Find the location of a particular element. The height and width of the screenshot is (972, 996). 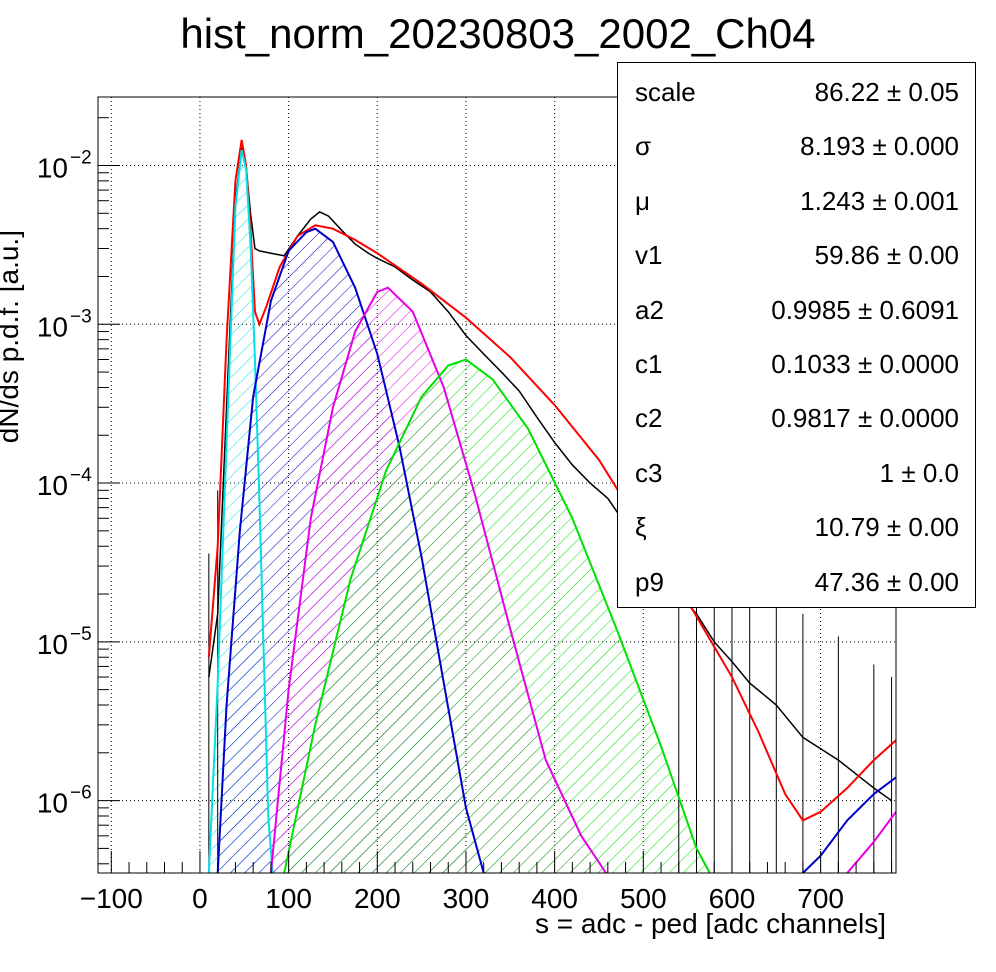

stat-name: c2 is located at coordinates (649, 418).